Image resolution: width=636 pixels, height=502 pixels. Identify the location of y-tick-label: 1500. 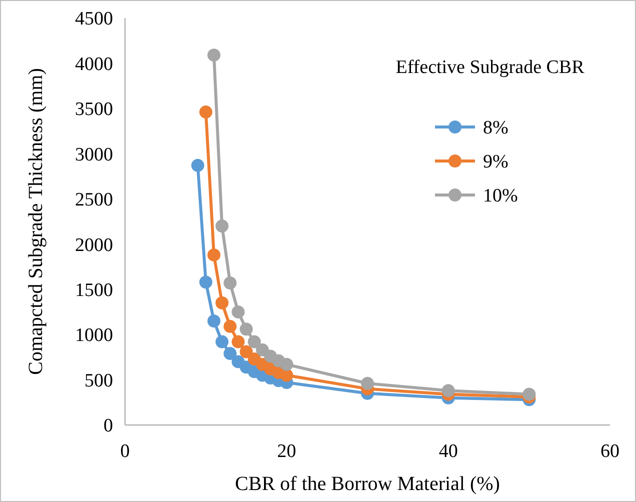
(94, 290).